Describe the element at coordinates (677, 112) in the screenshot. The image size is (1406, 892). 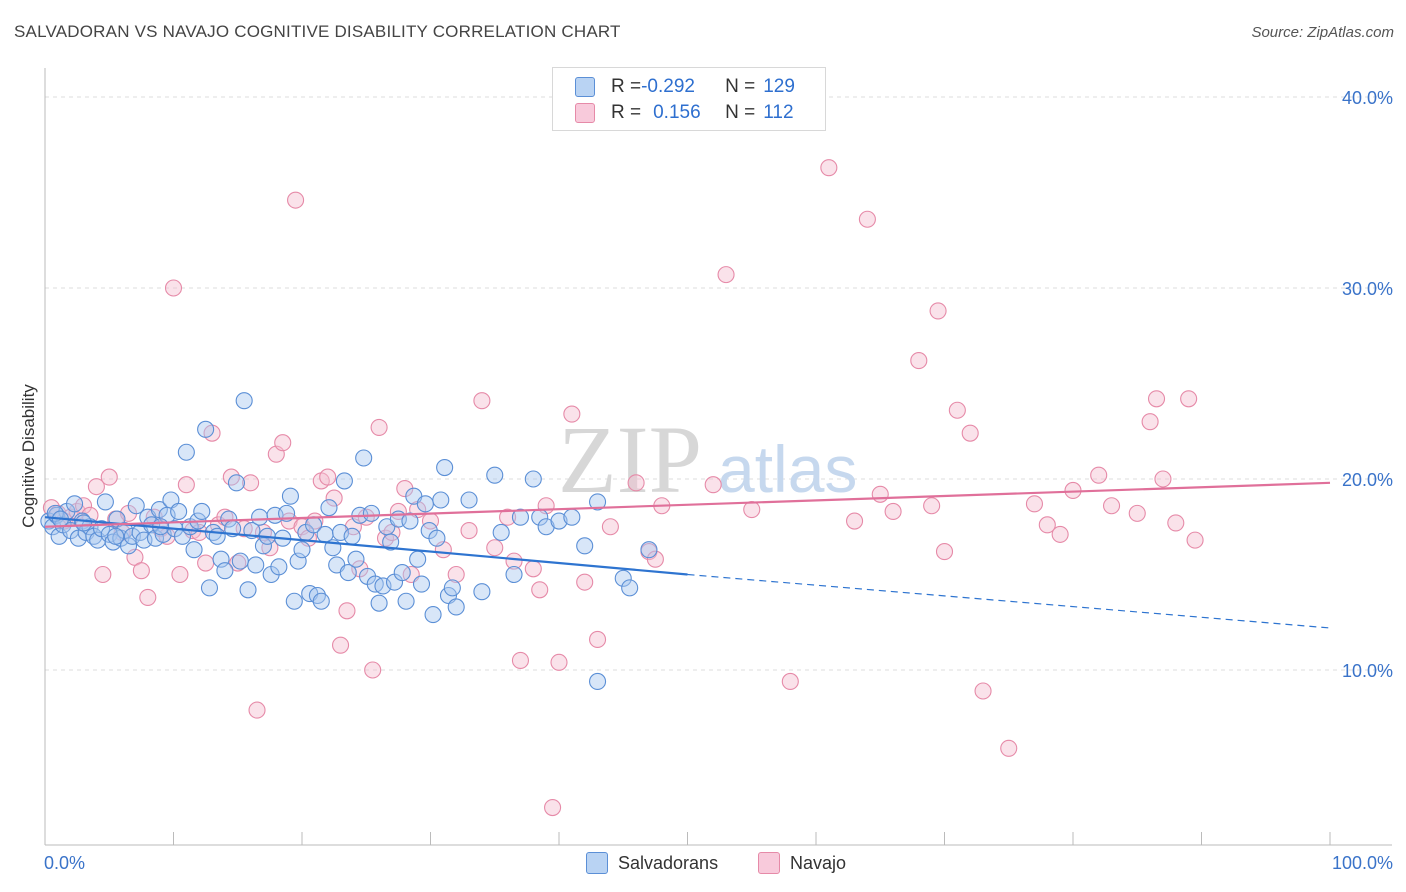
I see `legend-r-value: 0.156` at that location.